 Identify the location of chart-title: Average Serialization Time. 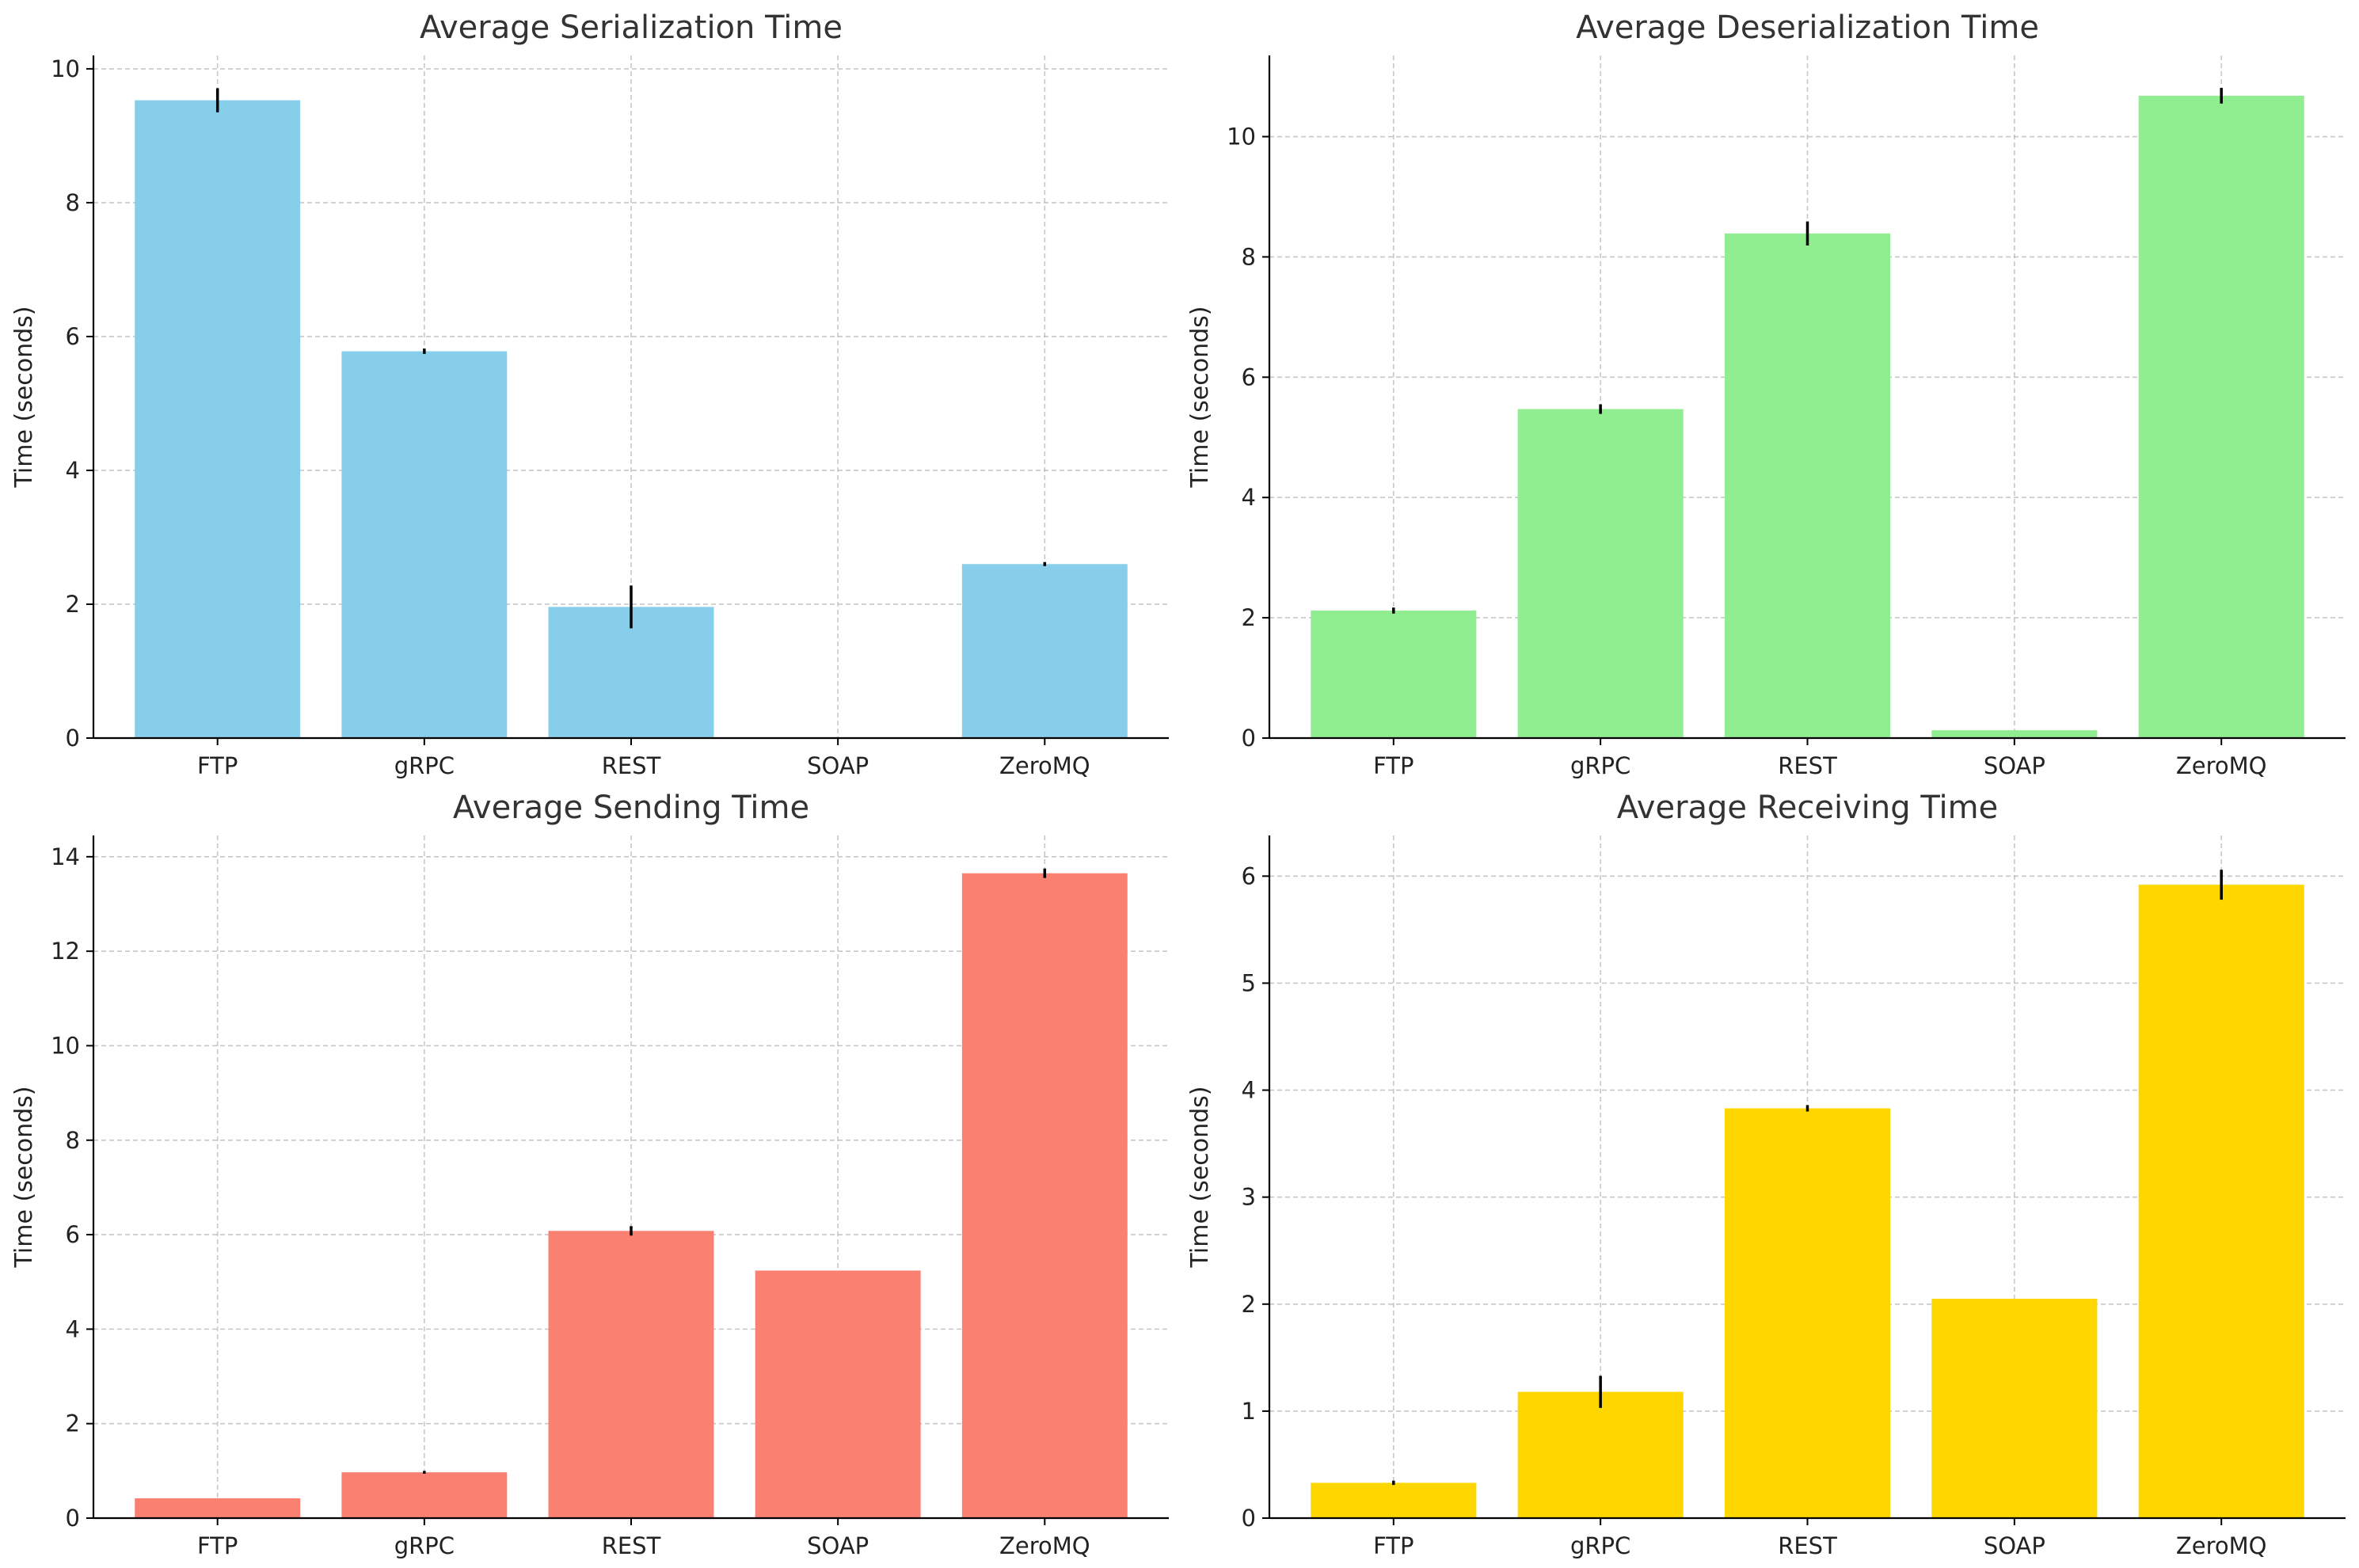
(631, 28).